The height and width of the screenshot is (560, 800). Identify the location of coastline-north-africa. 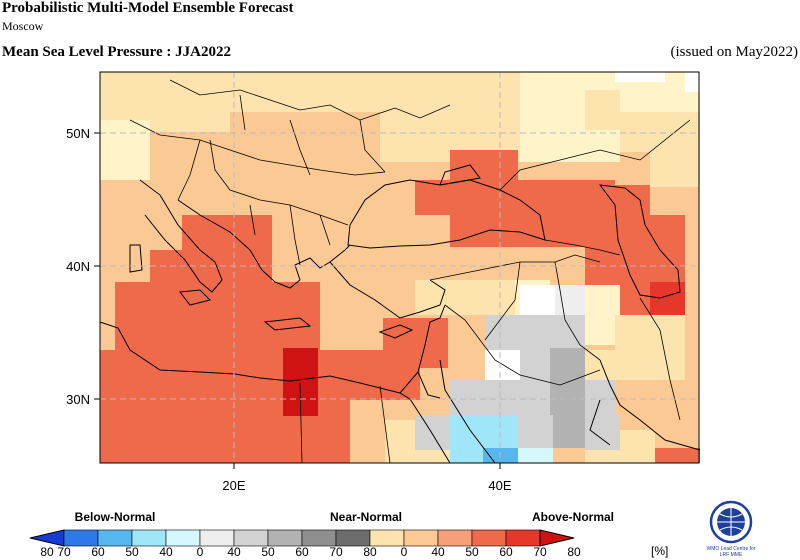
(255, 360).